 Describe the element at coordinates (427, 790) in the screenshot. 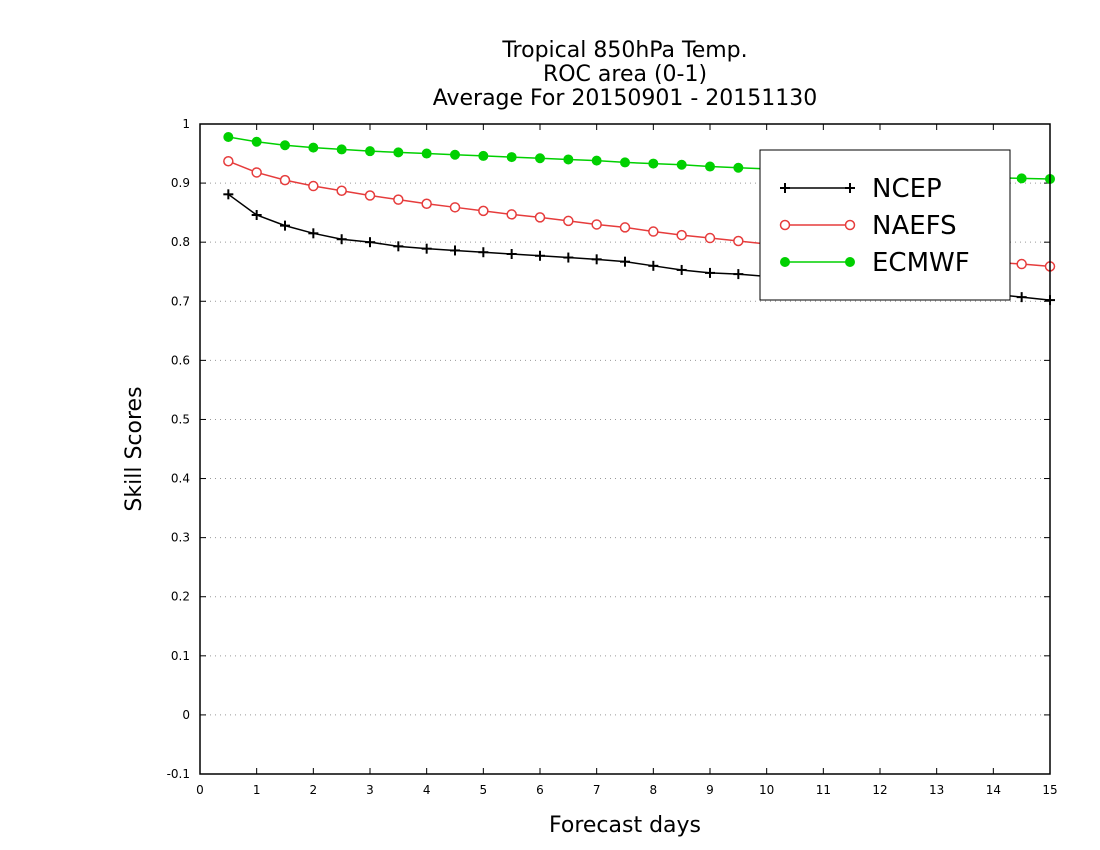

I see `x-tick-label: 4` at that location.